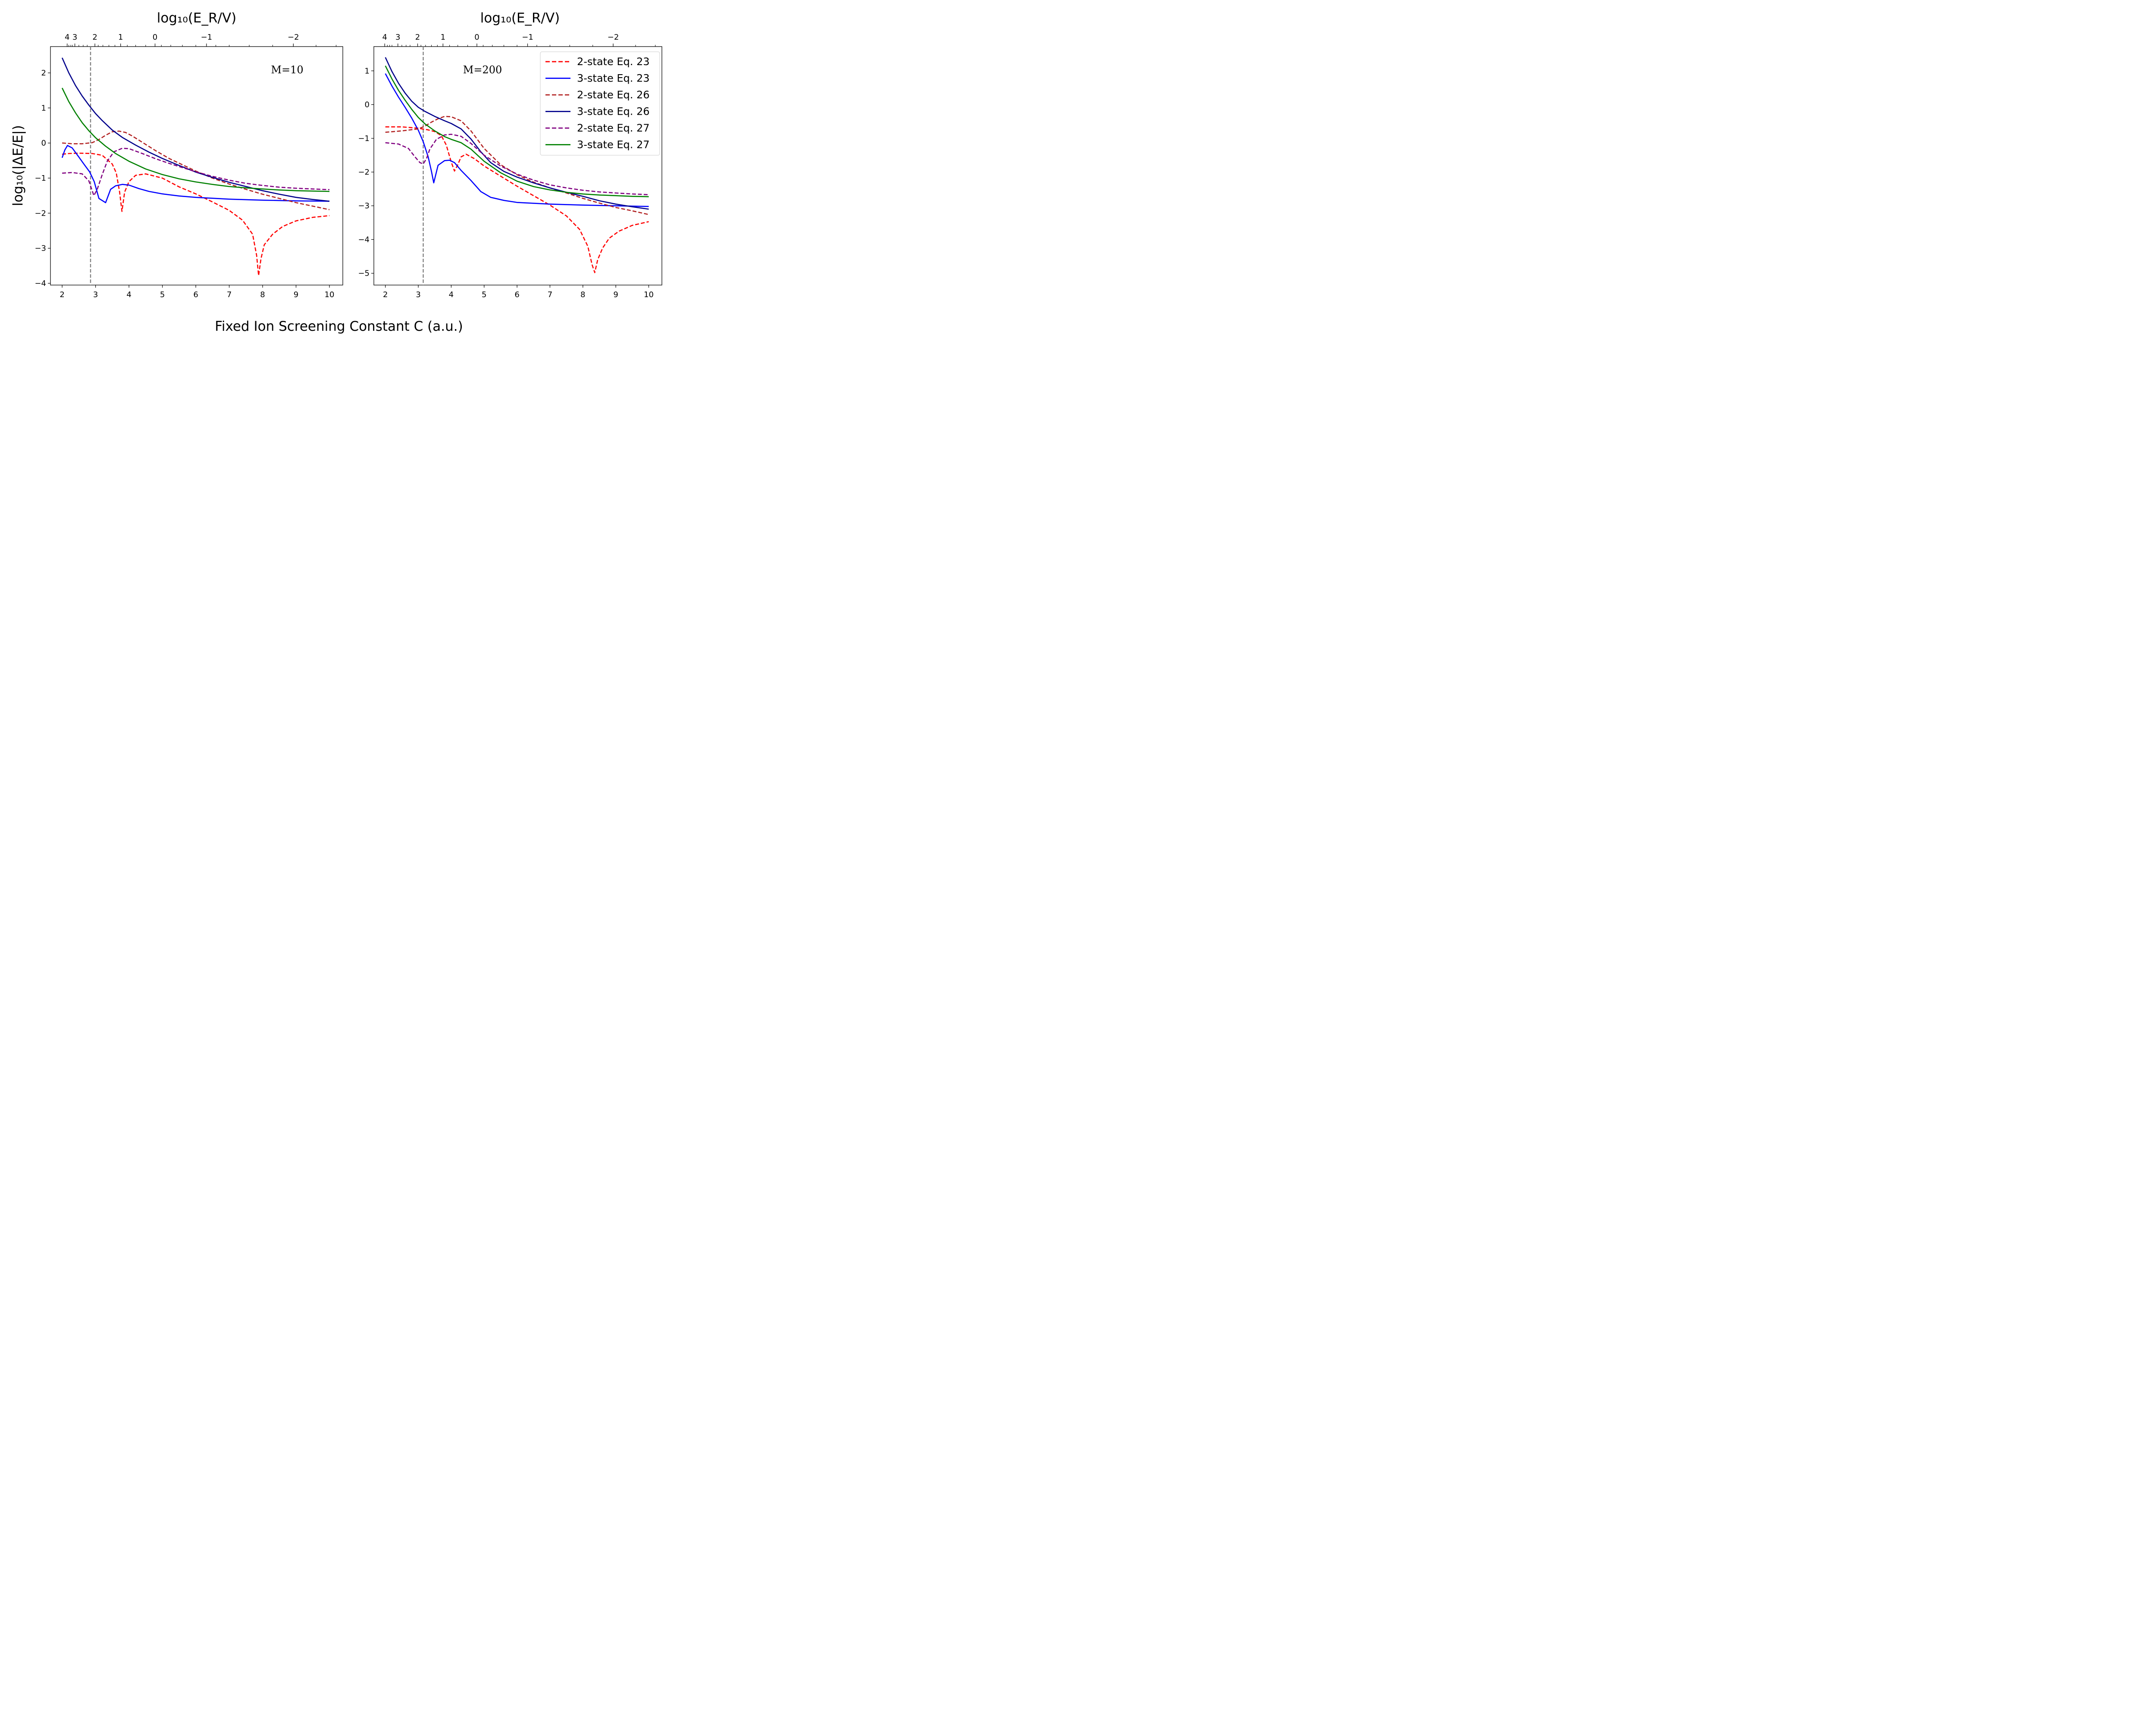  I want to click on series-2-state-eq-23-left, so click(196, 214).